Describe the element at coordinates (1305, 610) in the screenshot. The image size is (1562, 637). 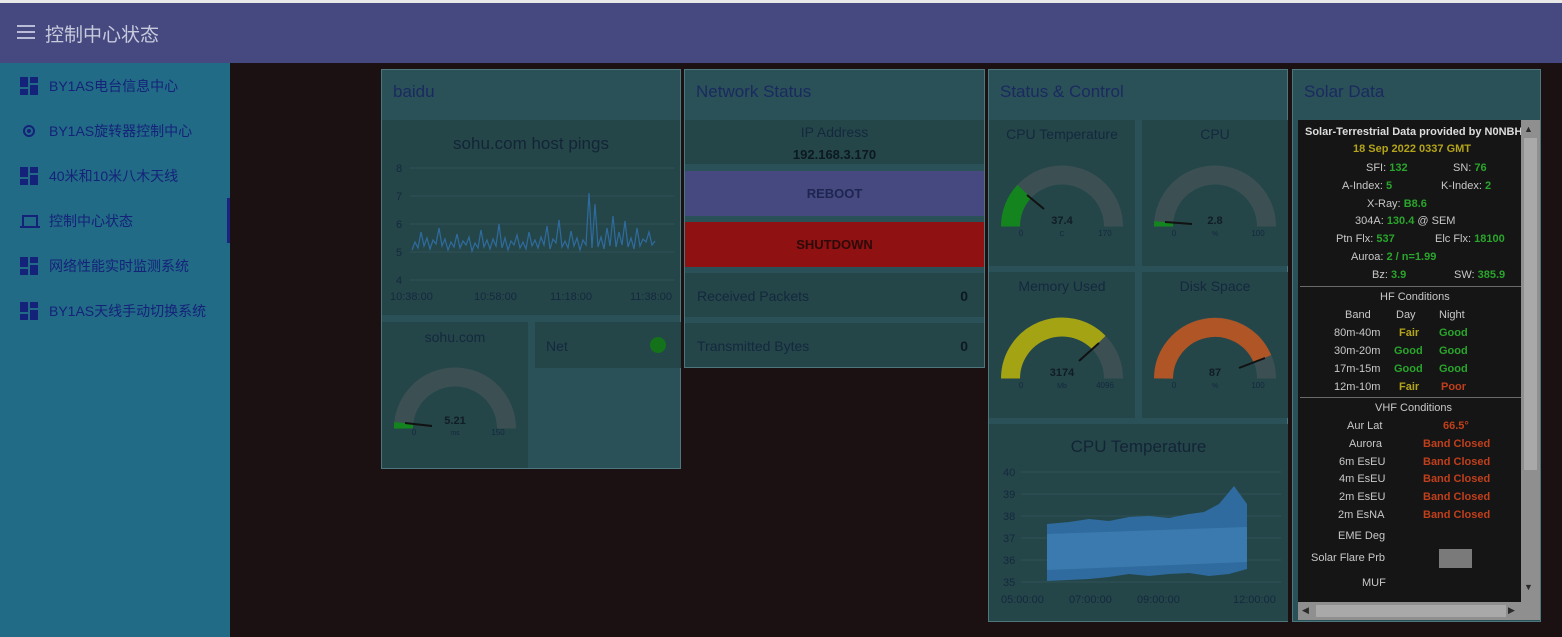
I see `scroll-left-icon: ◀` at that location.